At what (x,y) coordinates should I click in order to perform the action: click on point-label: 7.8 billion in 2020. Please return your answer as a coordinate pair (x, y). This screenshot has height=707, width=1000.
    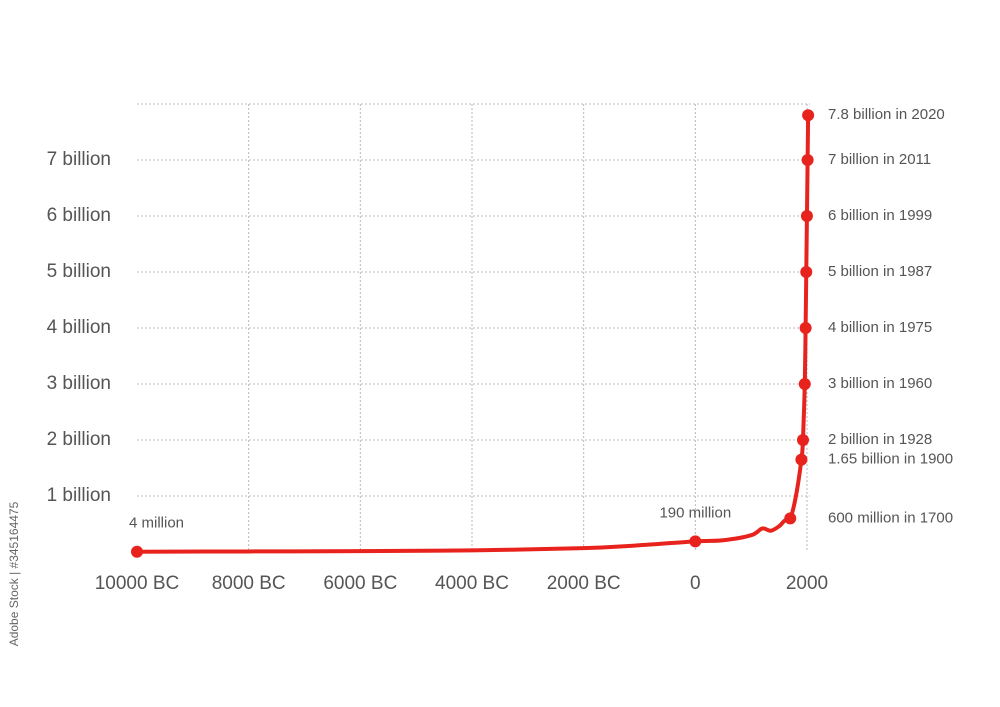
    Looking at the image, I should click on (886, 114).